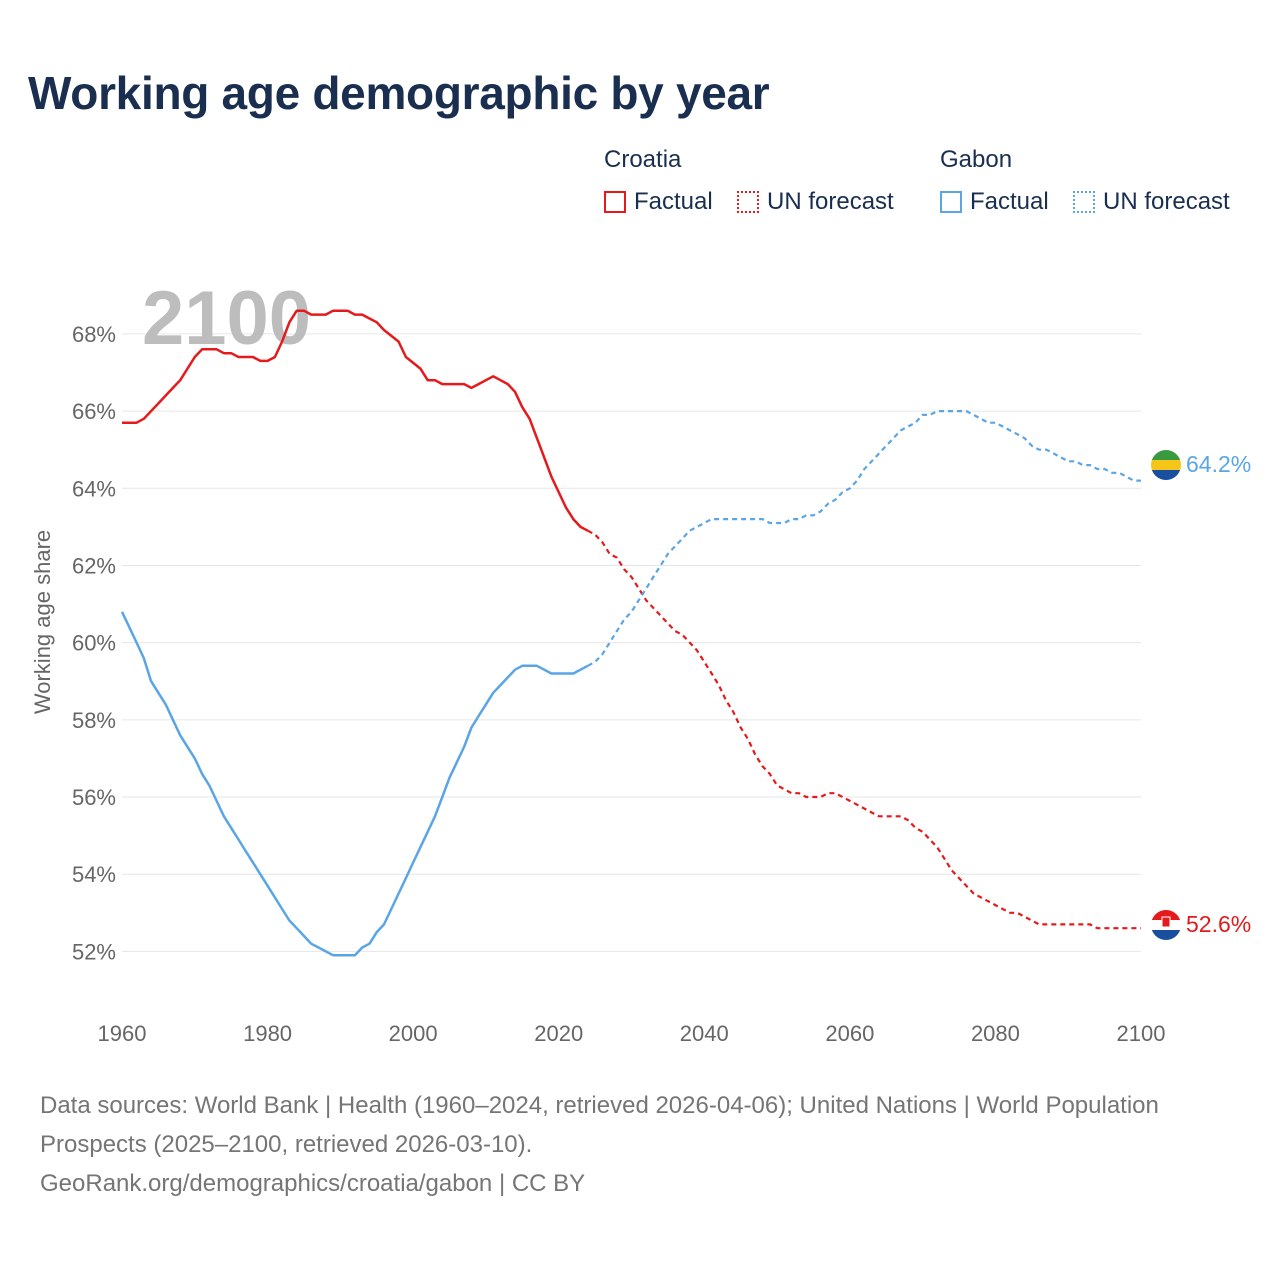 The image size is (1280, 1280). What do you see at coordinates (413, 1033) in the screenshot?
I see `x-tick-label: 2000` at bounding box center [413, 1033].